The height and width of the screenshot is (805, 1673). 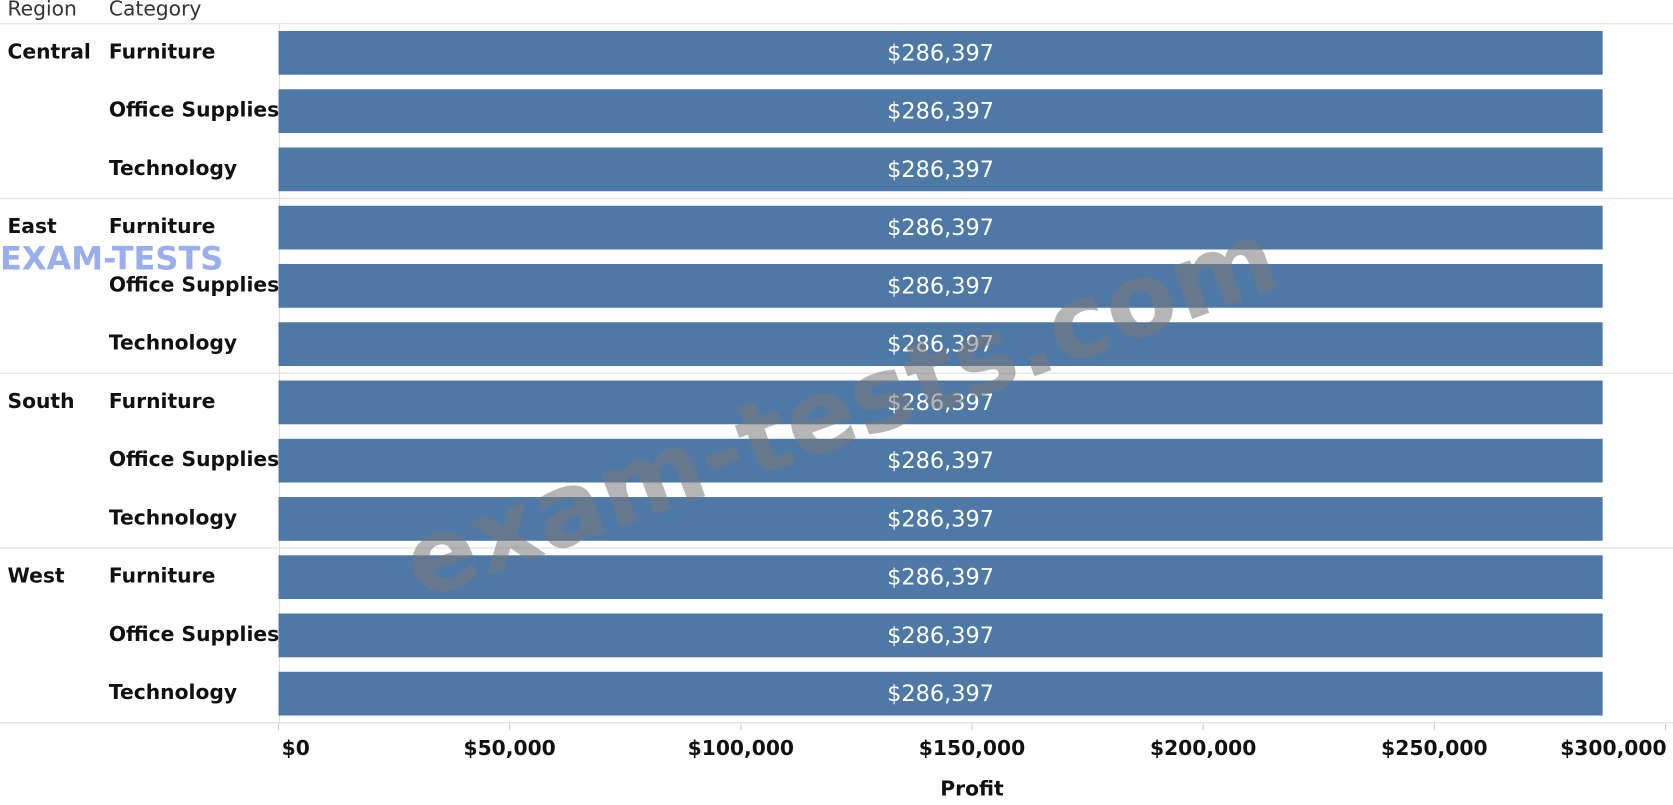 I want to click on x-tick-label: $0, so click(x=296, y=748).